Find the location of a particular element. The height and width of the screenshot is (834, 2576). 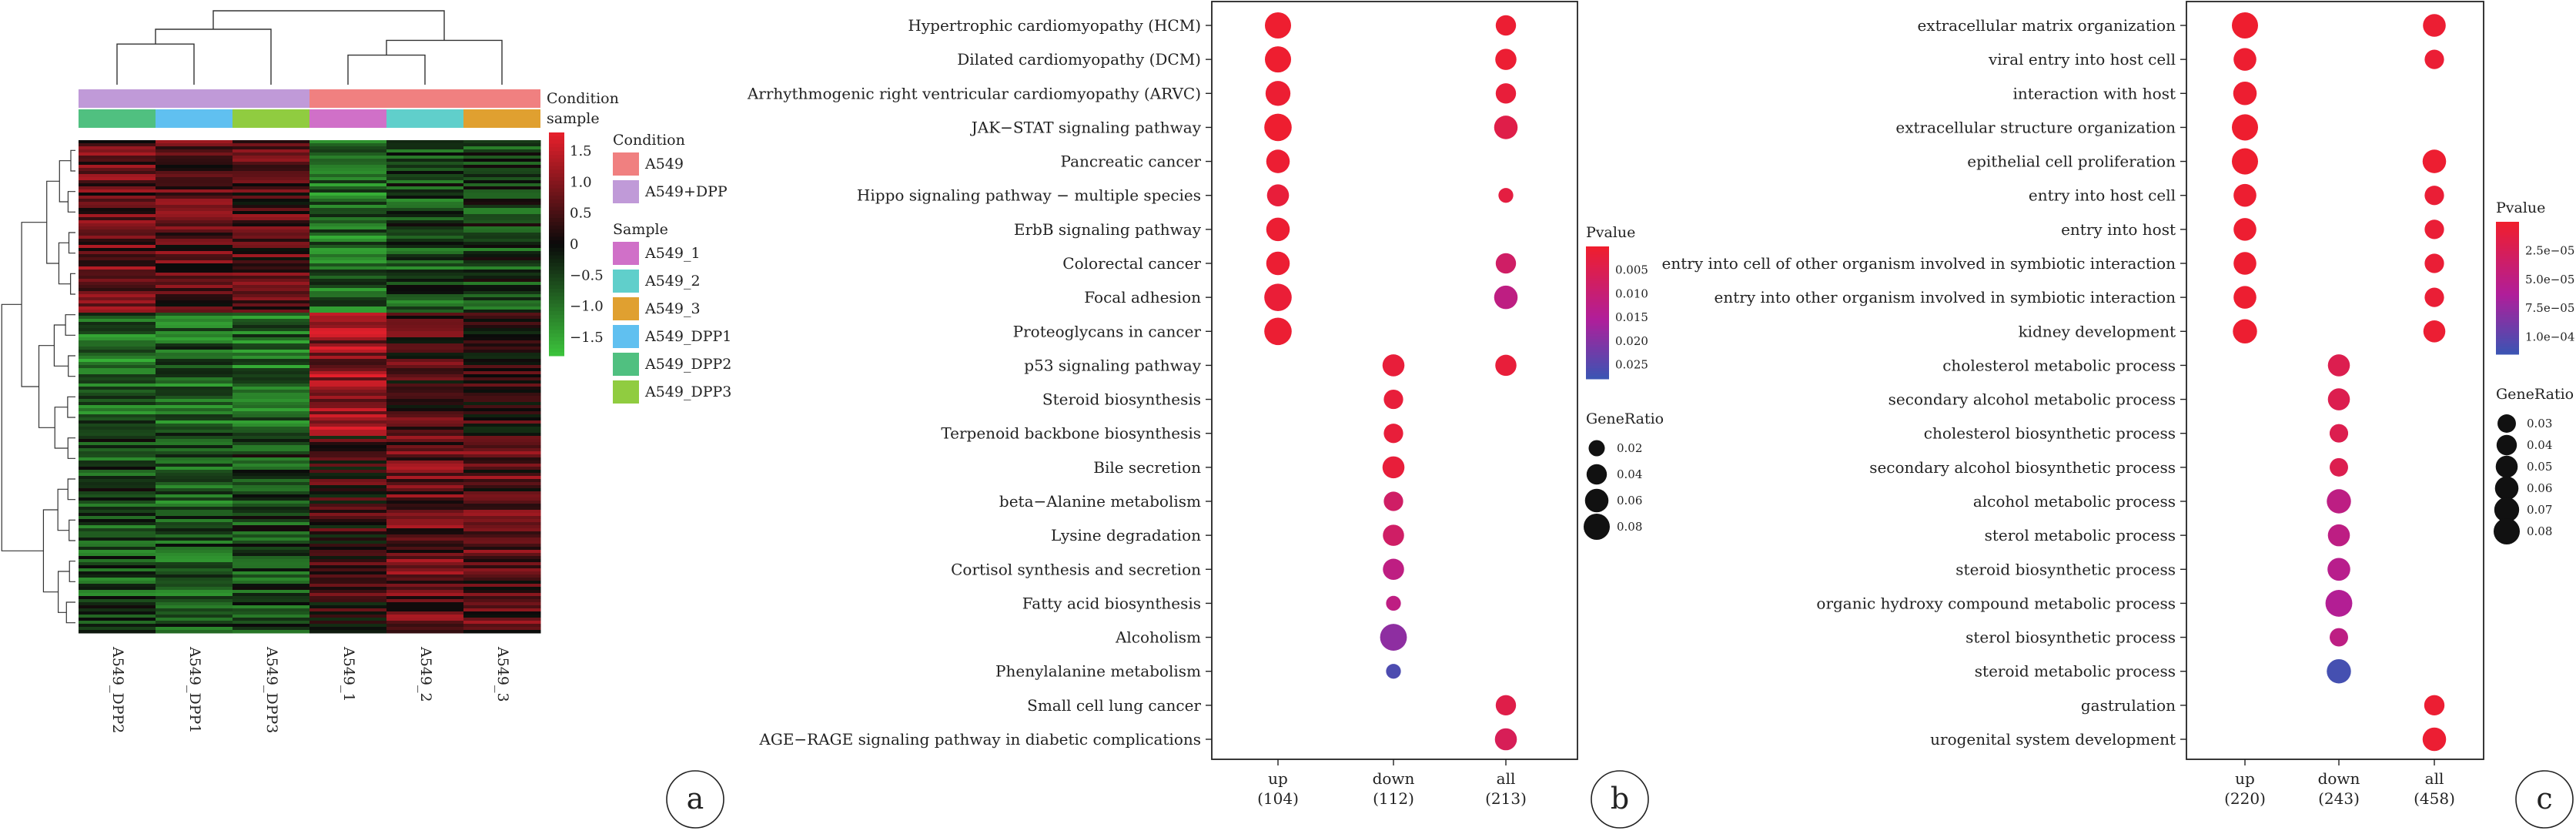

sample-legend-label: A549_DPP3 is located at coordinates (687, 392).